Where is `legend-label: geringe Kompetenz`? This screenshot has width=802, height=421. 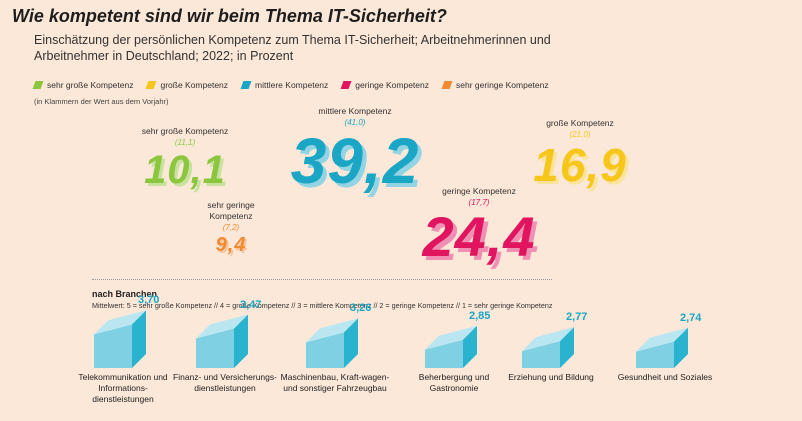
legend-label: geringe Kompetenz is located at coordinates (392, 85).